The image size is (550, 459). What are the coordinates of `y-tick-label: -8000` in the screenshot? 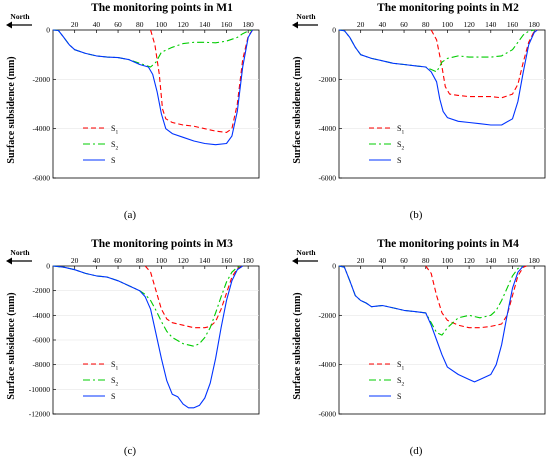 It's located at (42, 364).